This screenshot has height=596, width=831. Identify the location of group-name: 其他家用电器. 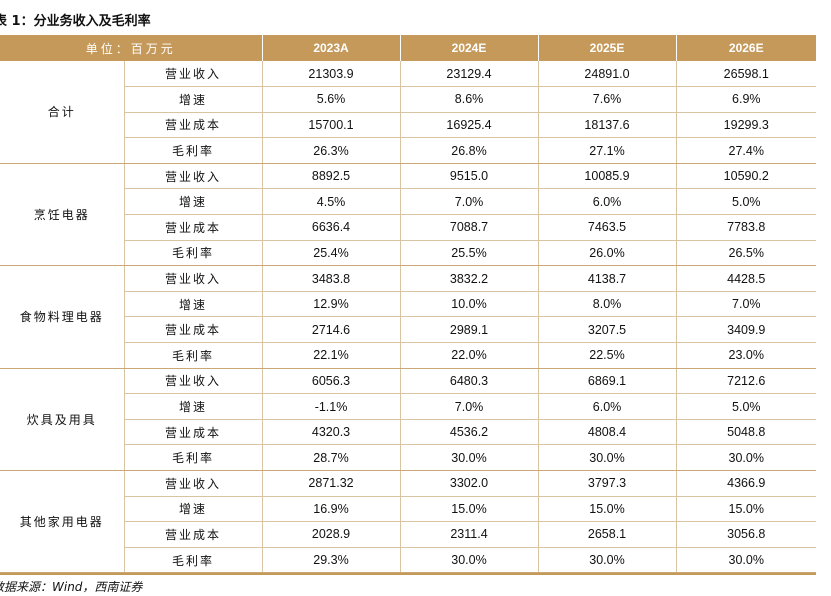
(62, 522).